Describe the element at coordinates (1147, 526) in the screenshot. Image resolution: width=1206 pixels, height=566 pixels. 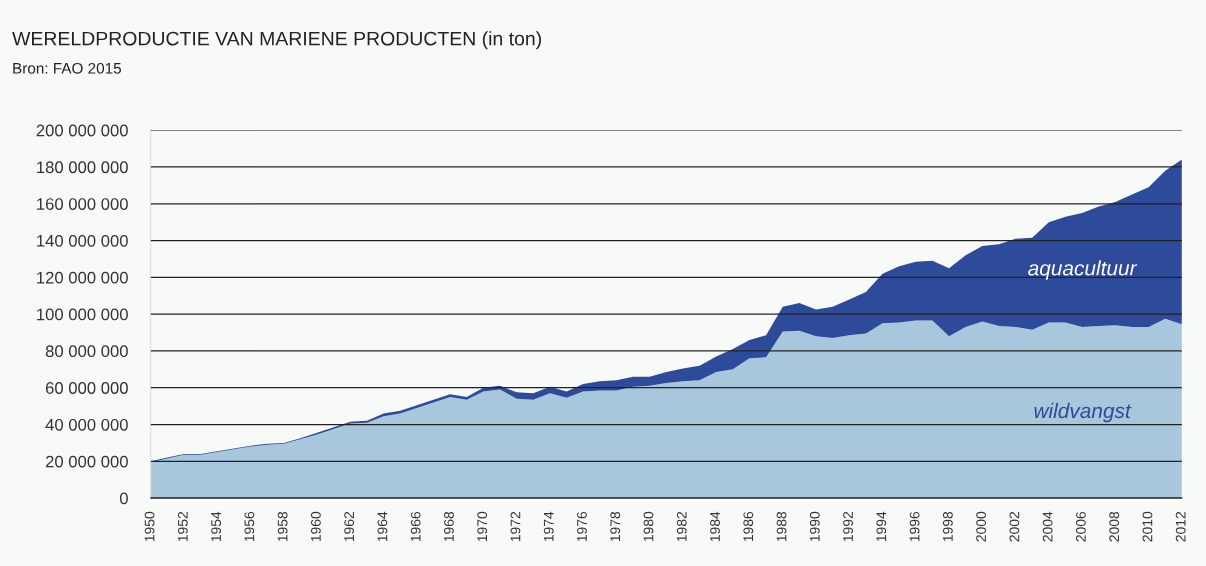
I see `x-tick-label: 2010` at that location.